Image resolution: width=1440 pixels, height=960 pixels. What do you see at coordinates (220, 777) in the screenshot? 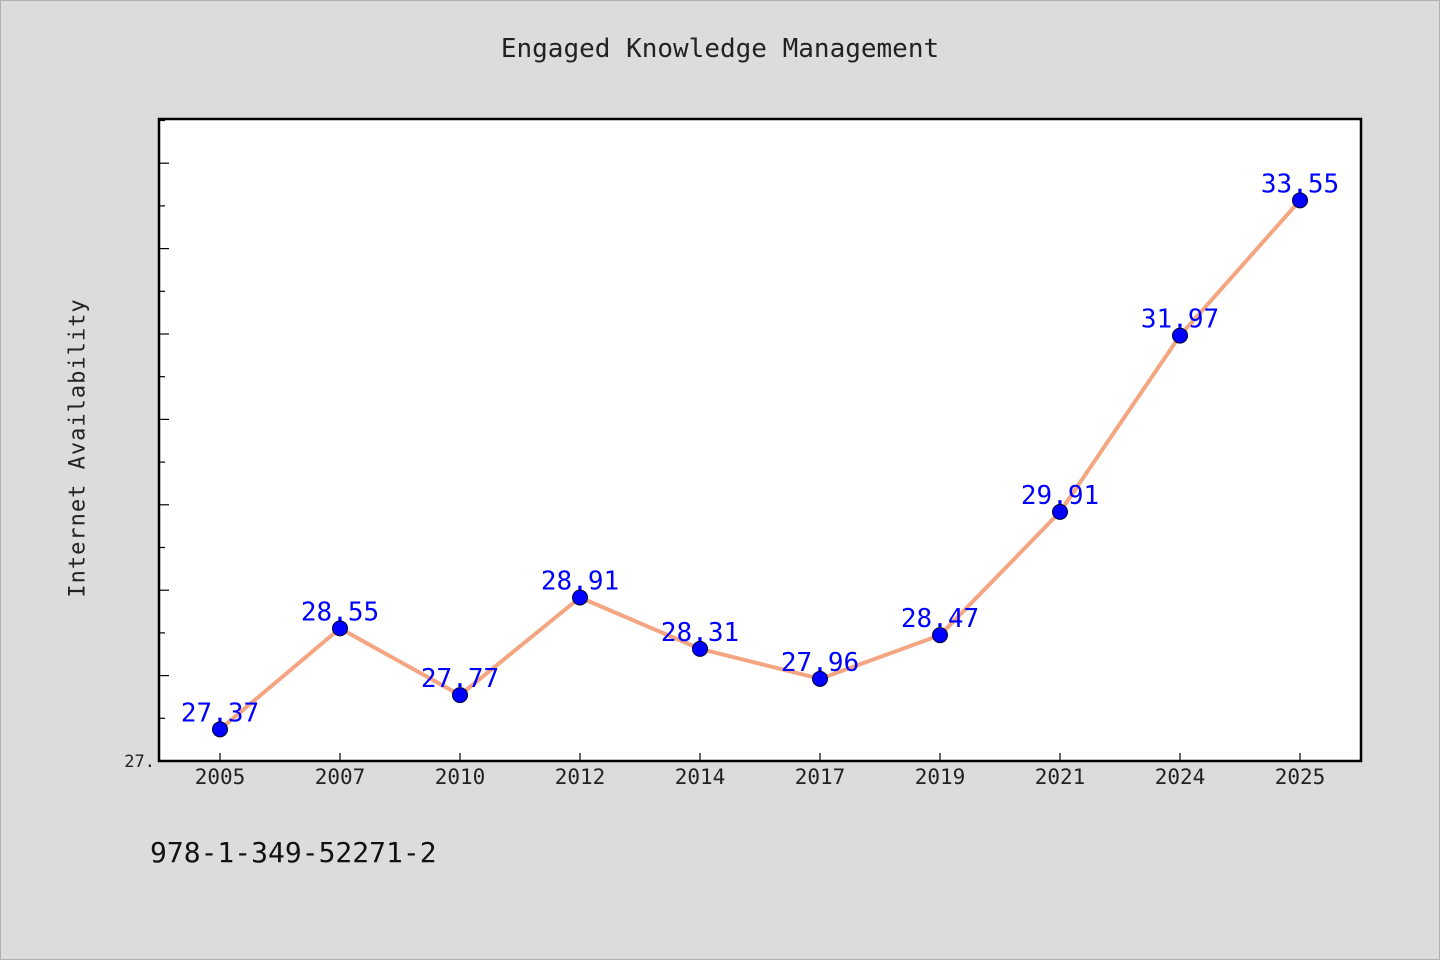
I see `x-tick-label: 2005` at bounding box center [220, 777].